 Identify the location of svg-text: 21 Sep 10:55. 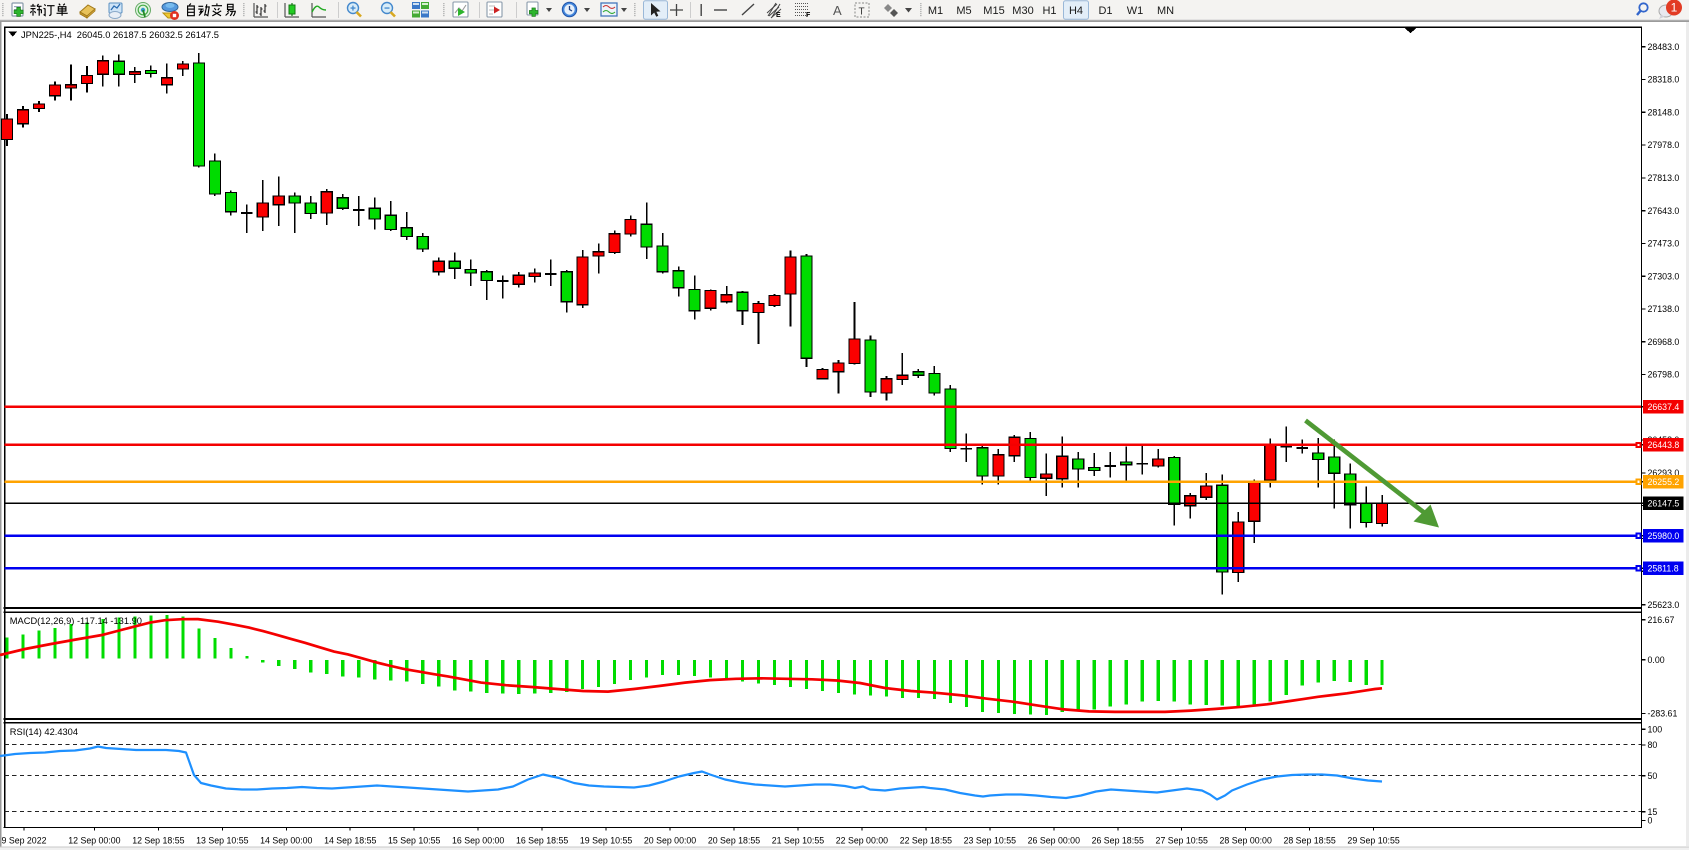
(798, 840).